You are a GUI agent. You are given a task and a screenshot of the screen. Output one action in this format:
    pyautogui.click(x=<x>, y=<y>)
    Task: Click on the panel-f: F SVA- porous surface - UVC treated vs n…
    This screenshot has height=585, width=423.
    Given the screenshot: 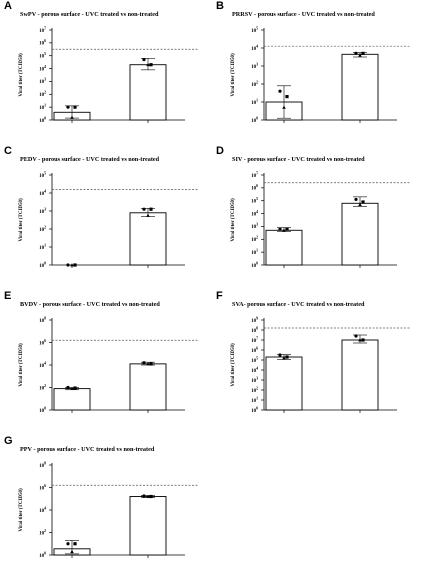 What is the action you would take?
    pyautogui.click(x=317, y=365)
    